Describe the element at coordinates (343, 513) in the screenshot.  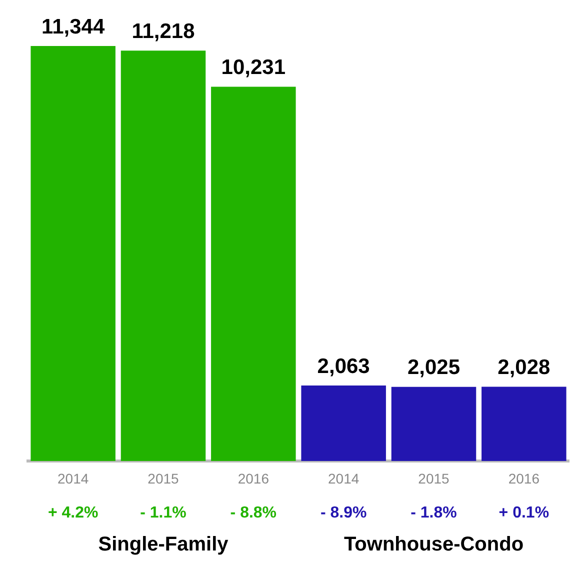
I see `text: - 8.9%` at that location.